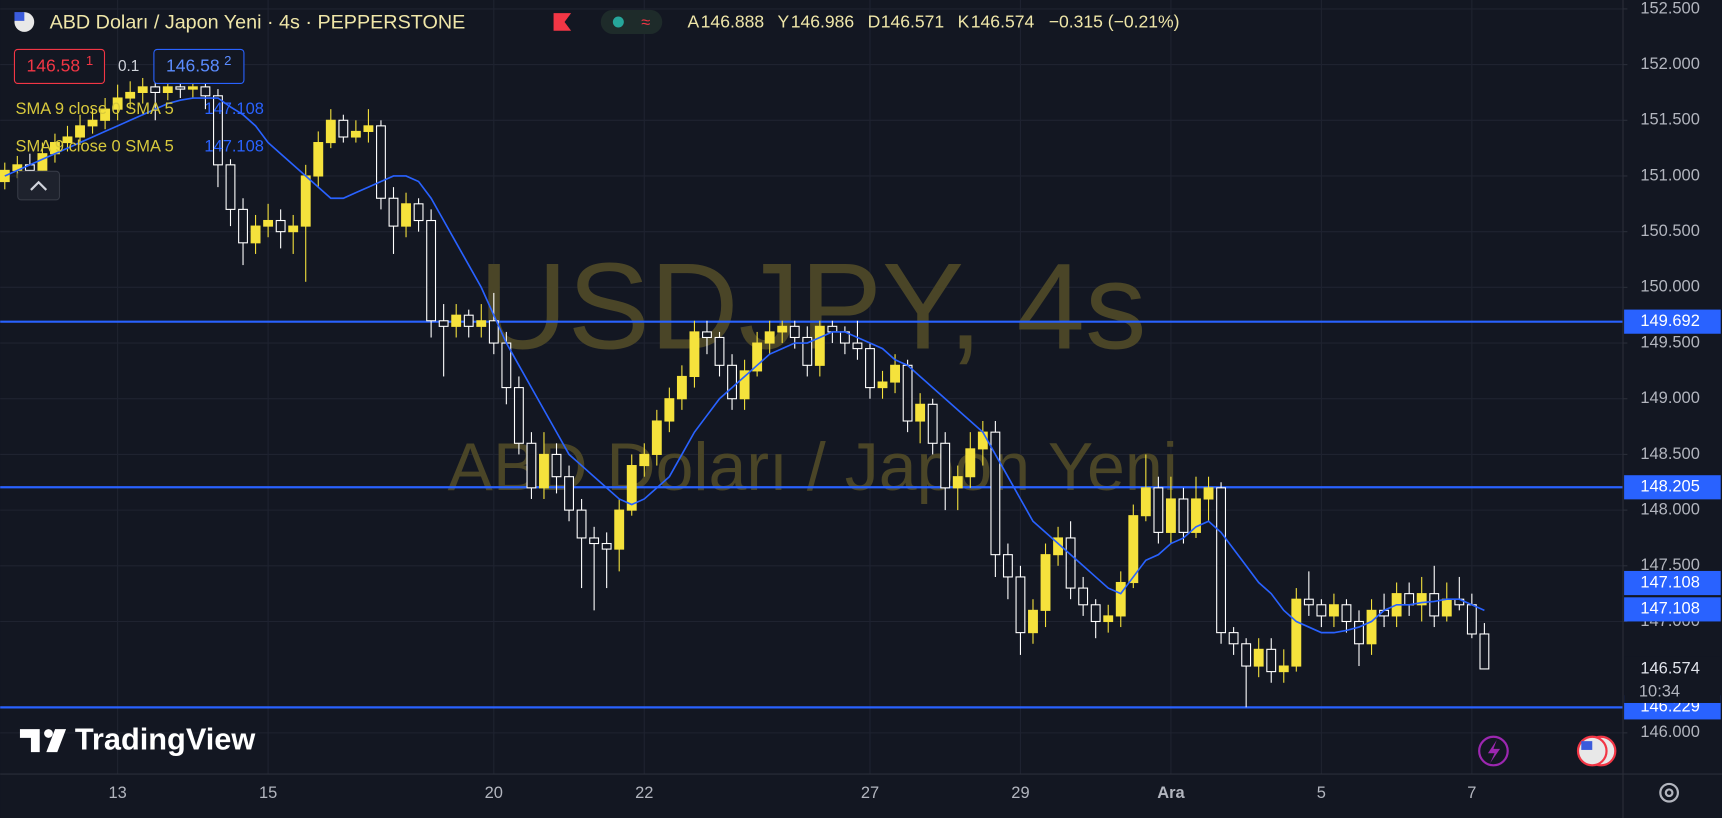 This screenshot has height=818, width=1722. Describe the element at coordinates (117, 793) in the screenshot. I see `x-tick-label: 13` at that location.